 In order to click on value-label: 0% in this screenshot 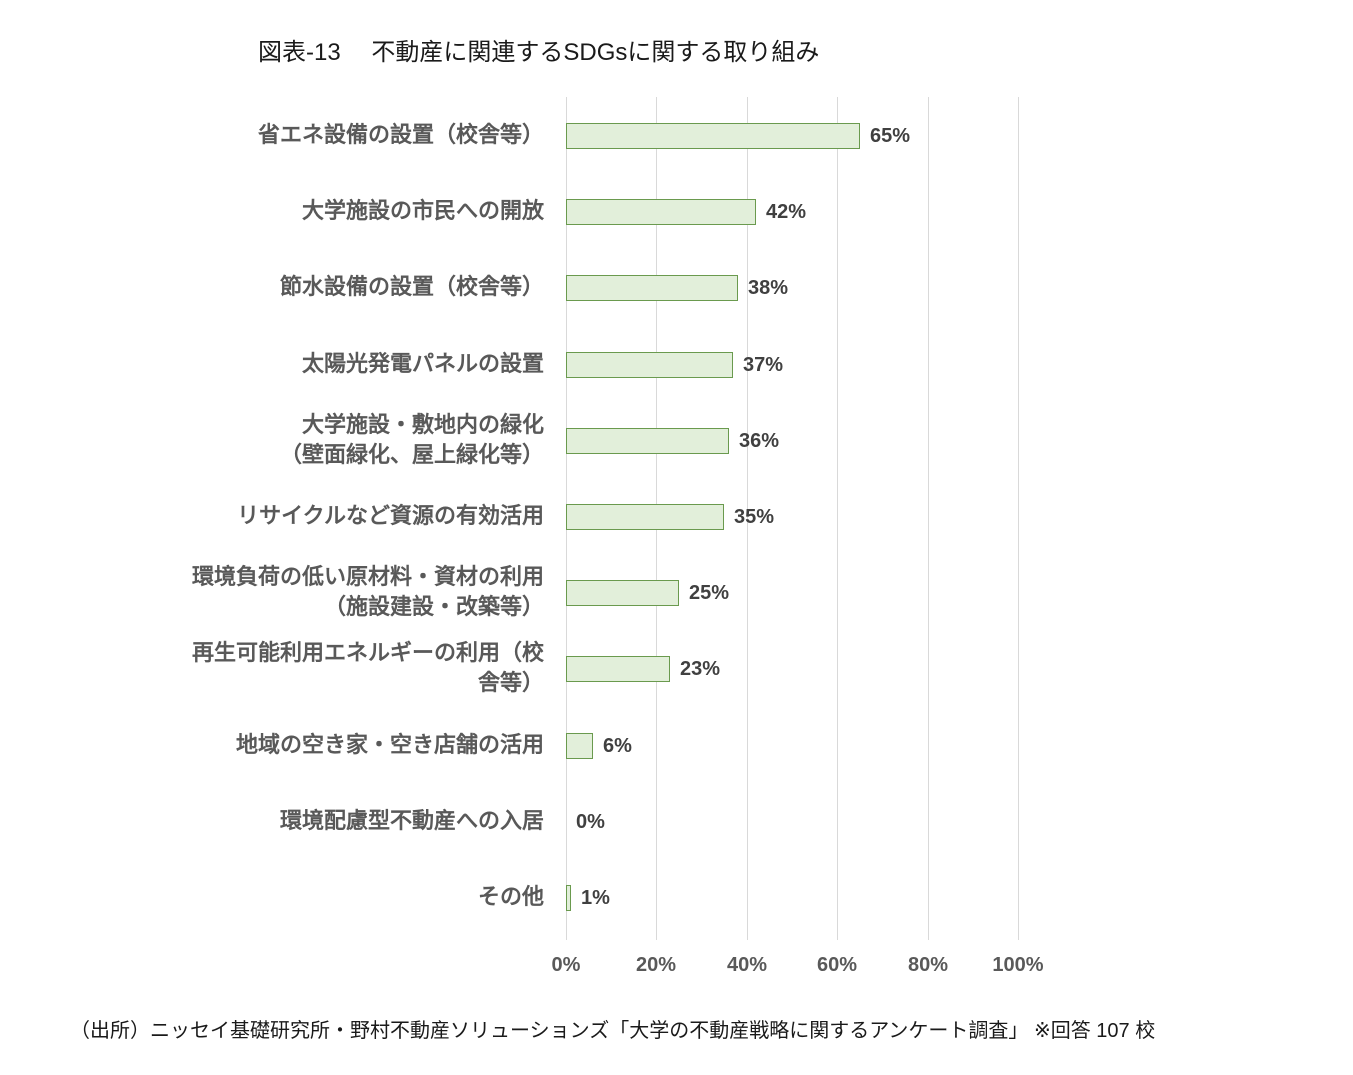, I will do `click(590, 822)`.